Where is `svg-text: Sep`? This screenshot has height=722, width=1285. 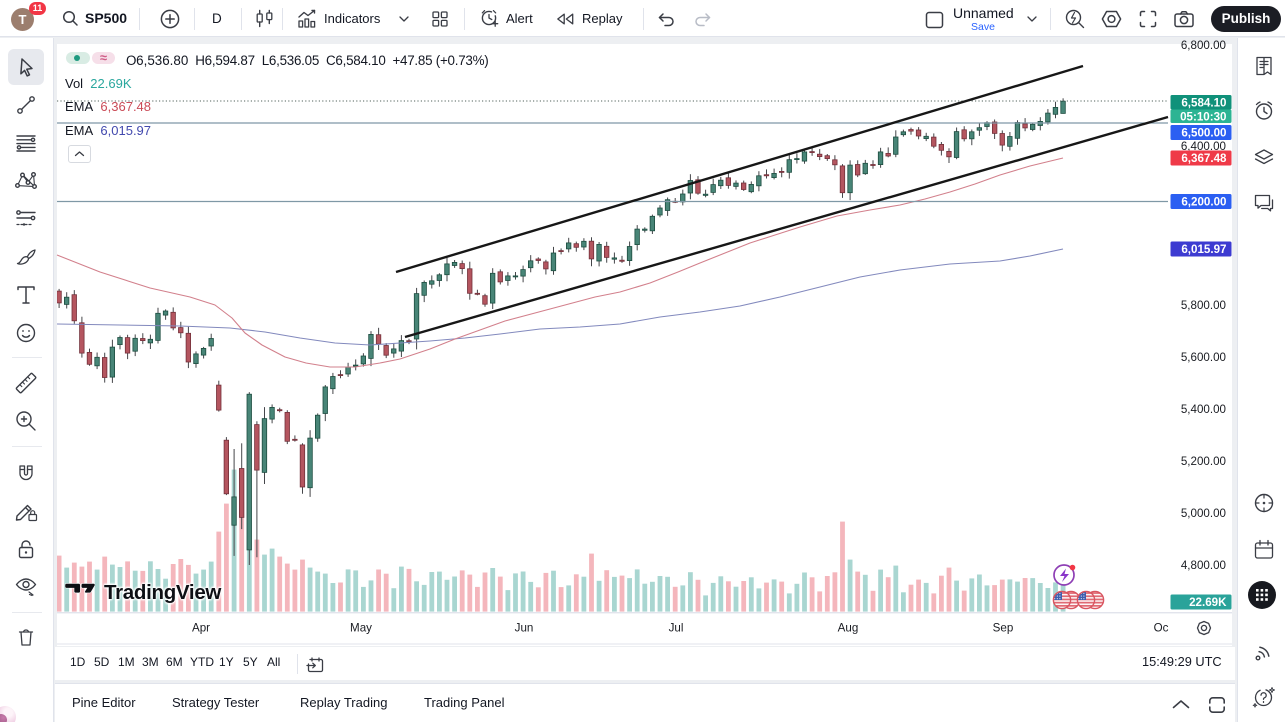 svg-text: Sep is located at coordinates (1003, 628).